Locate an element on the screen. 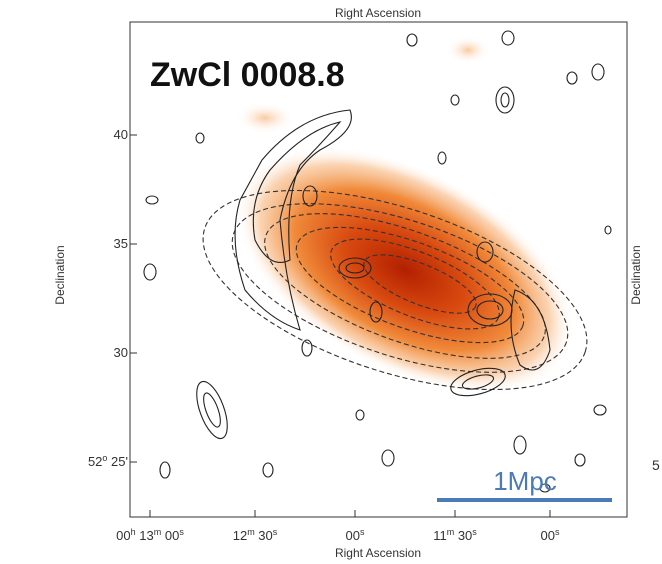  label-part: 25' is located at coordinates (117, 461).